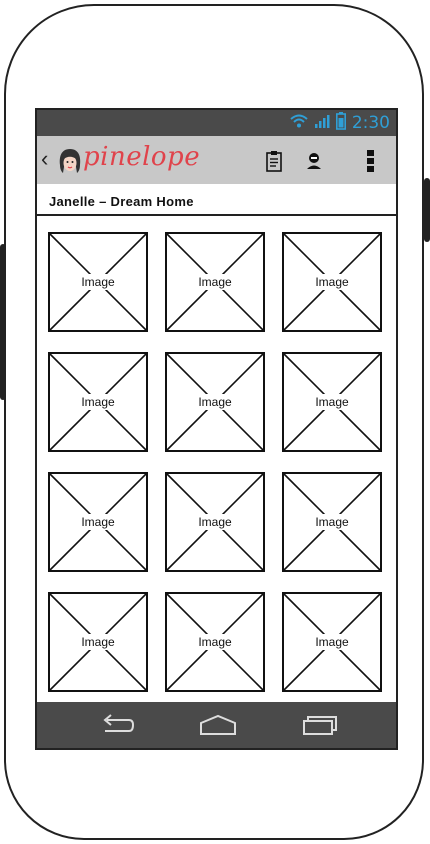  What do you see at coordinates (216, 123) in the screenshot?
I see `status-bar: 2:30` at bounding box center [216, 123].